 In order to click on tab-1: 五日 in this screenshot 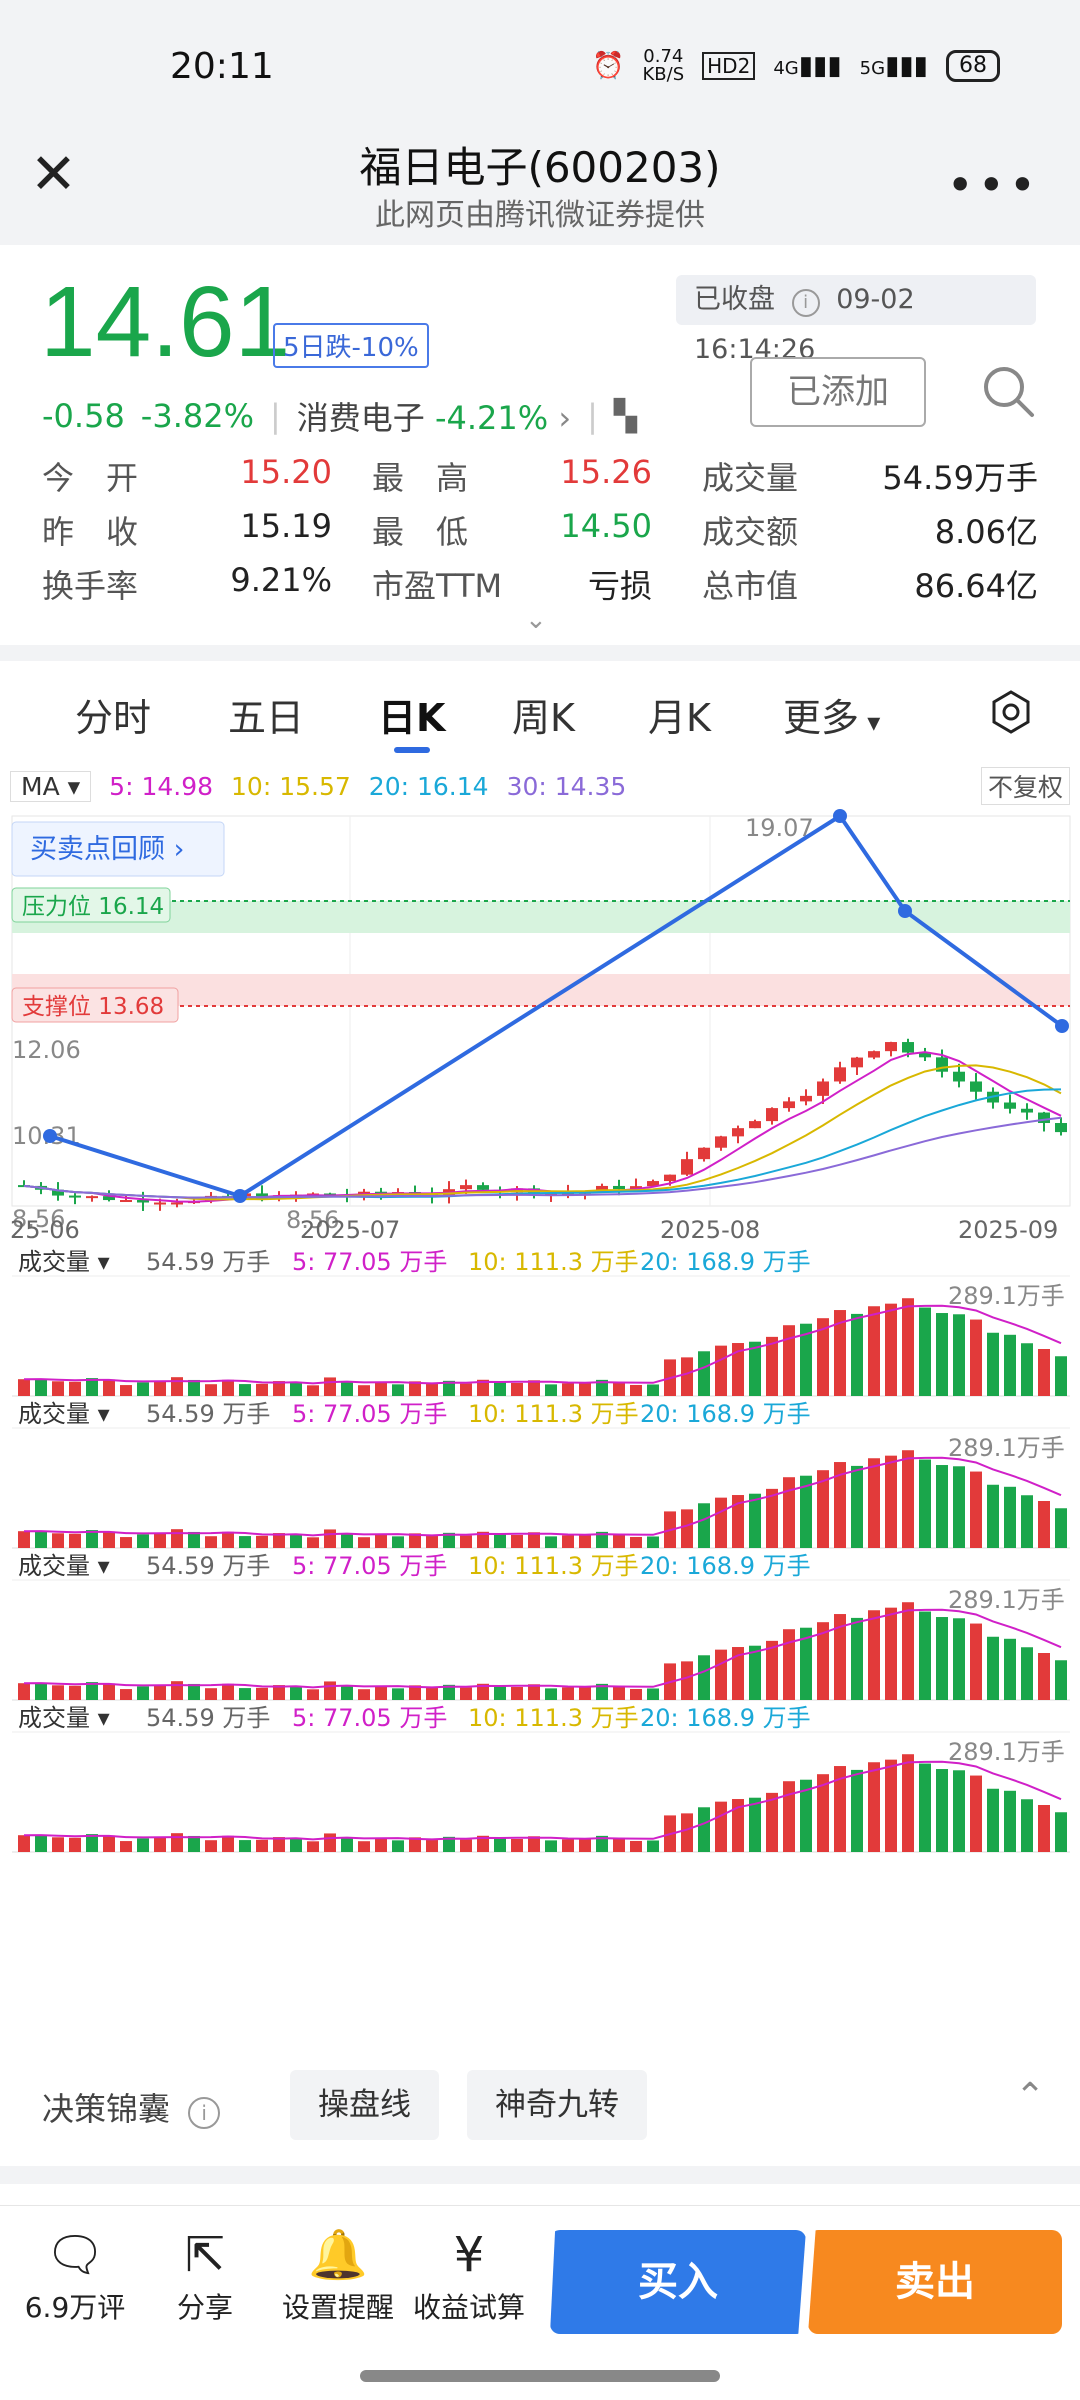, I will do `click(266, 718)`.